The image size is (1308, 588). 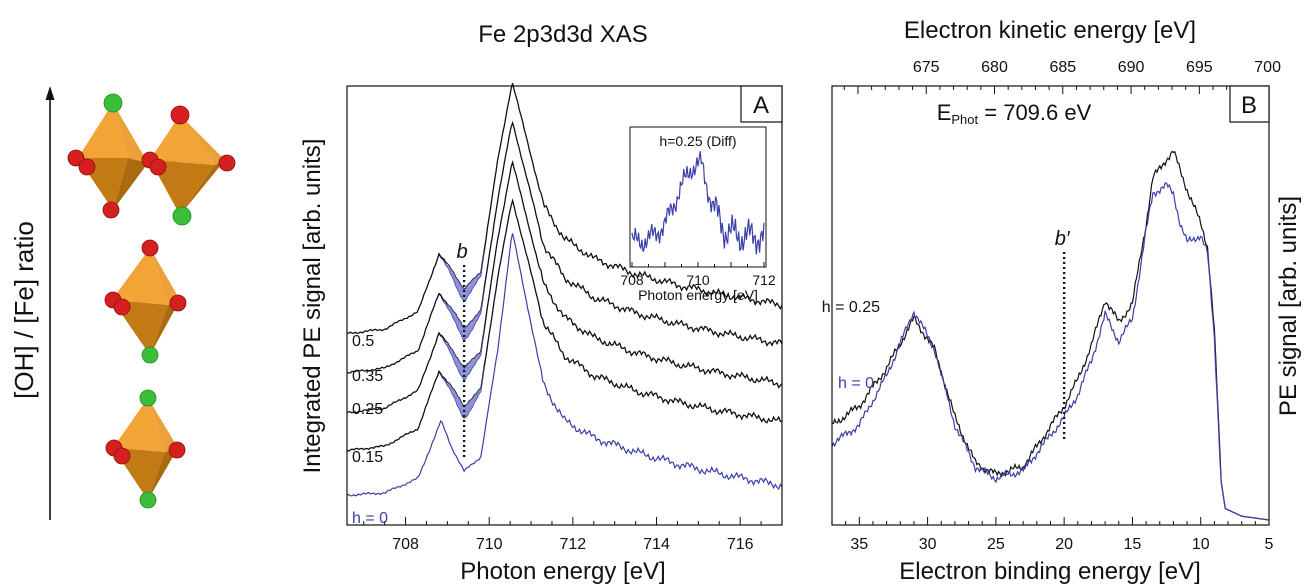 I want to click on panel-a-xlabel: Photon energy [eV], so click(x=562, y=571).